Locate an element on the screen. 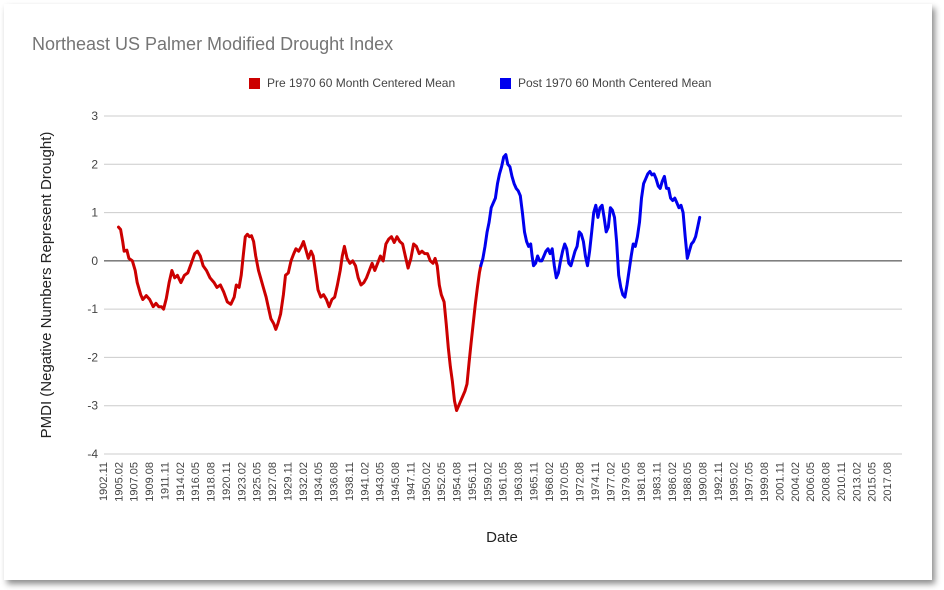  x-tick-label-41: 1995.02 is located at coordinates (734, 482).